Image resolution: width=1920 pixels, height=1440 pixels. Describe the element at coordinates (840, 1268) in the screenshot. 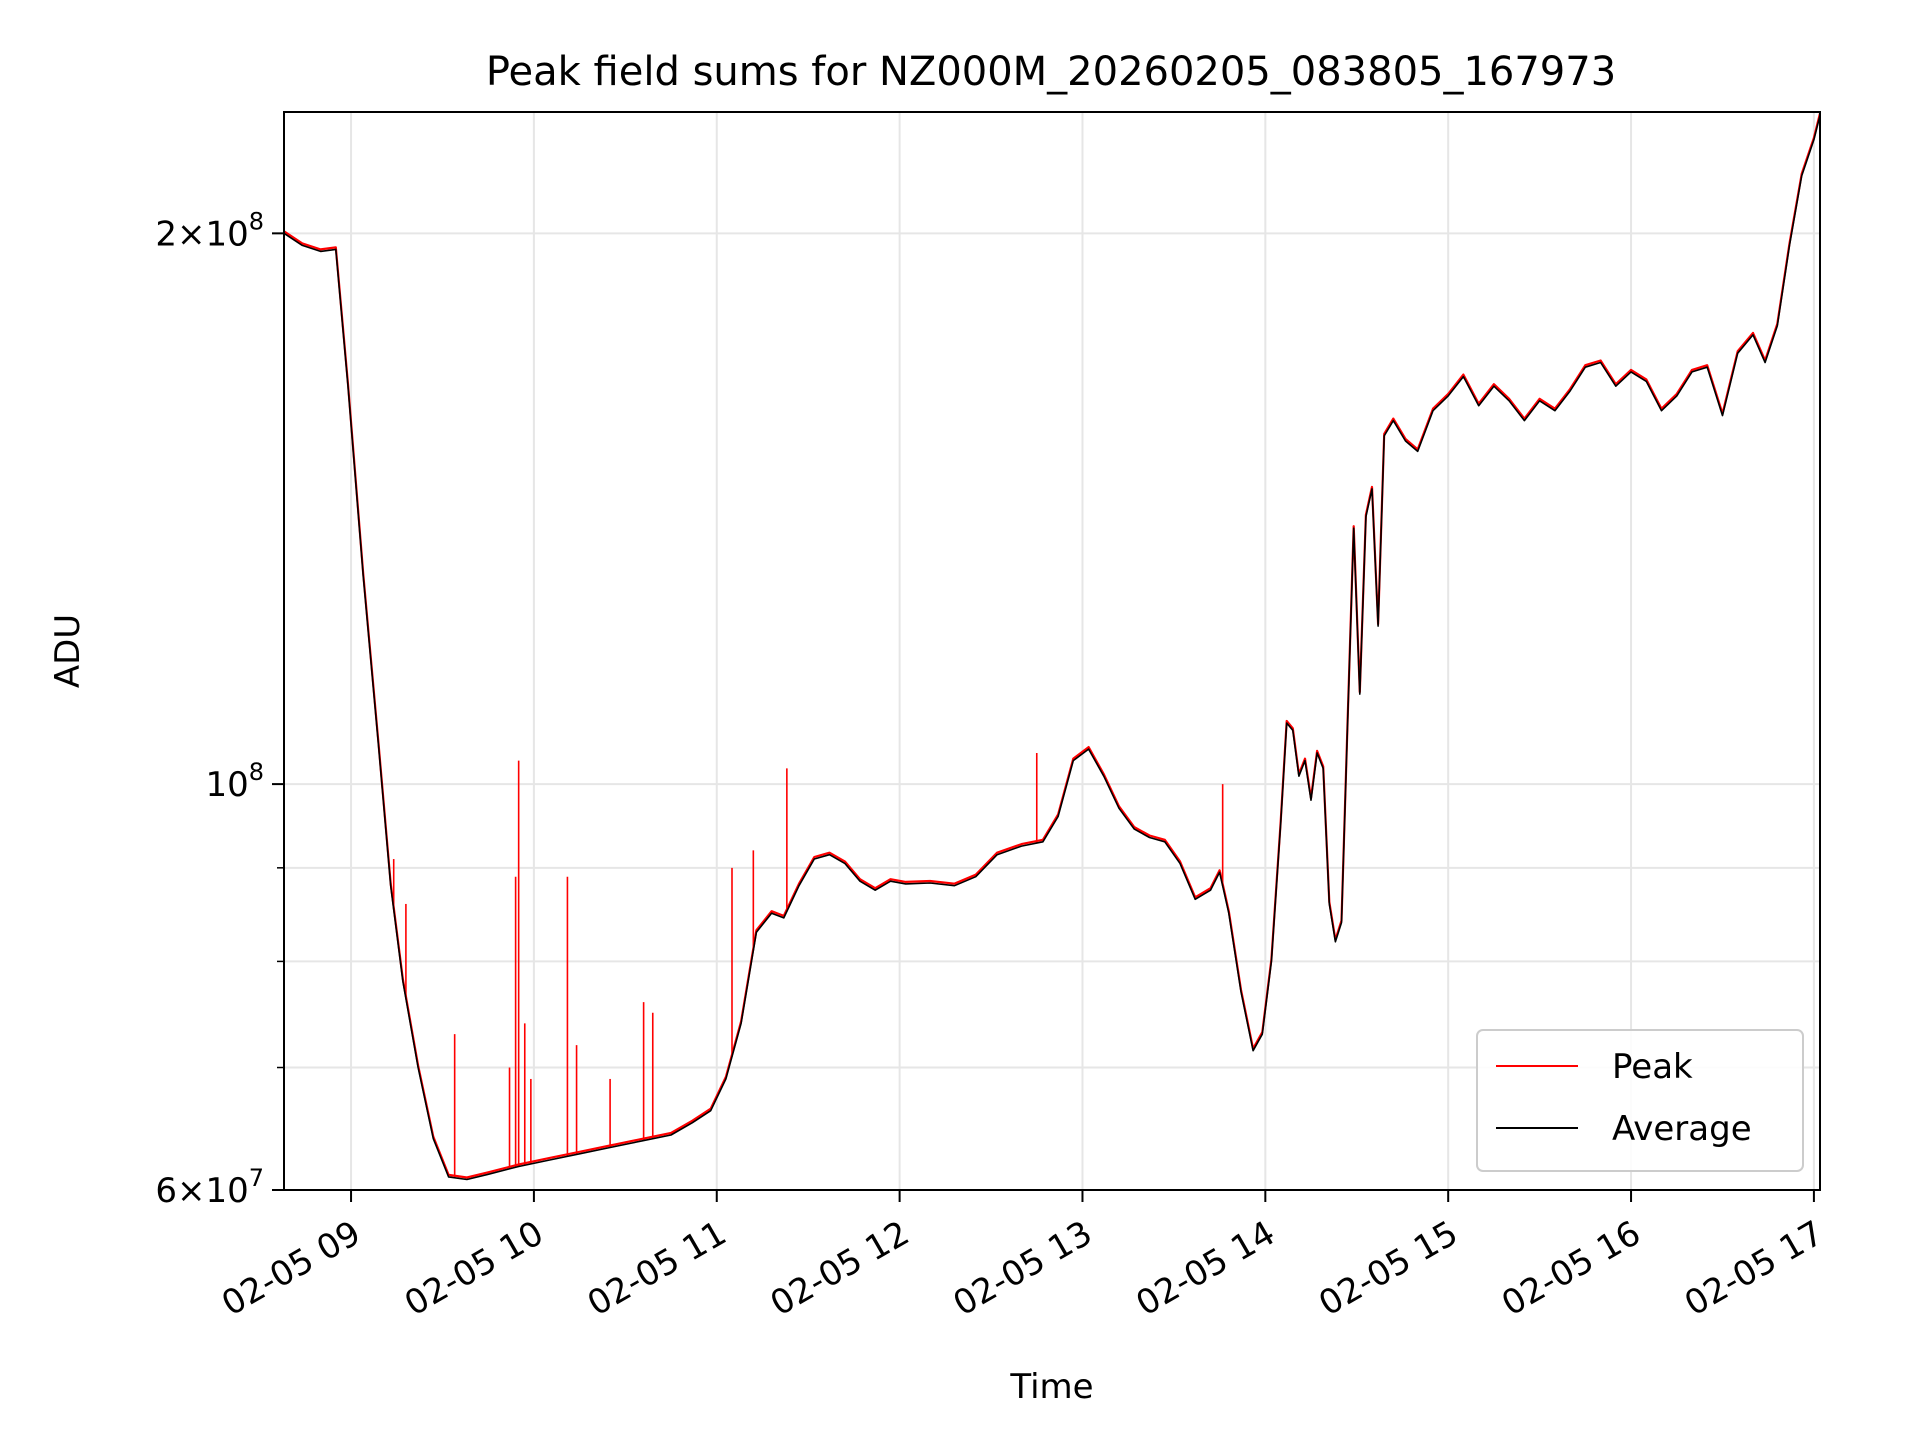

I see `x-tick-label: 02-05 12` at that location.